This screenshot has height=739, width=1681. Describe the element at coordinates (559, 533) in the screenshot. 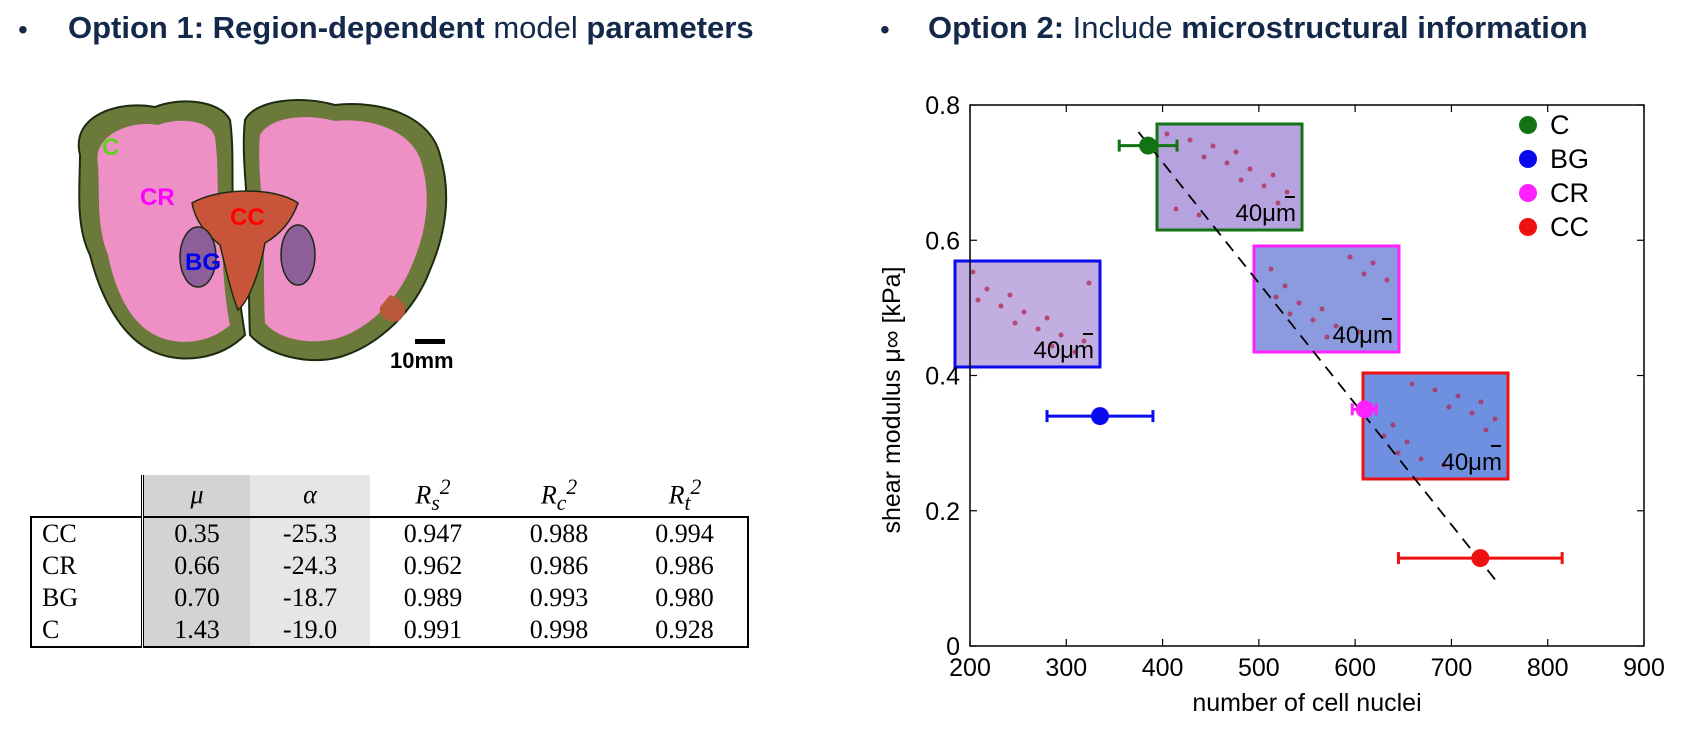

I see `table-cell: 0.988` at that location.